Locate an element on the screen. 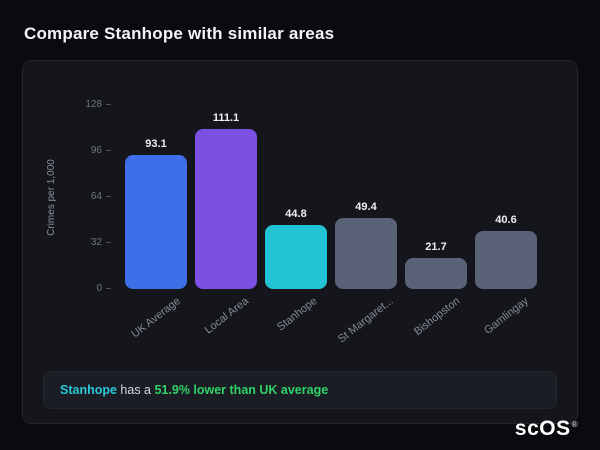 The image size is (600, 450). x-axis-label: Gamlingay is located at coordinates (507, 316).